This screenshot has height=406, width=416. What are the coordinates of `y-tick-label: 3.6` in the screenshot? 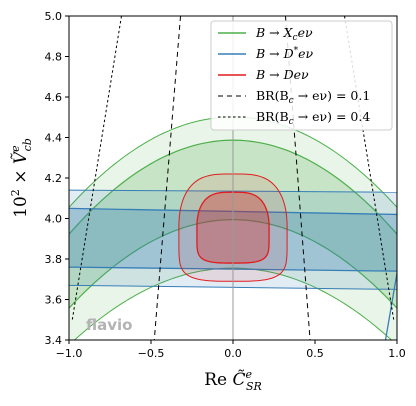 It's located at (54, 300).